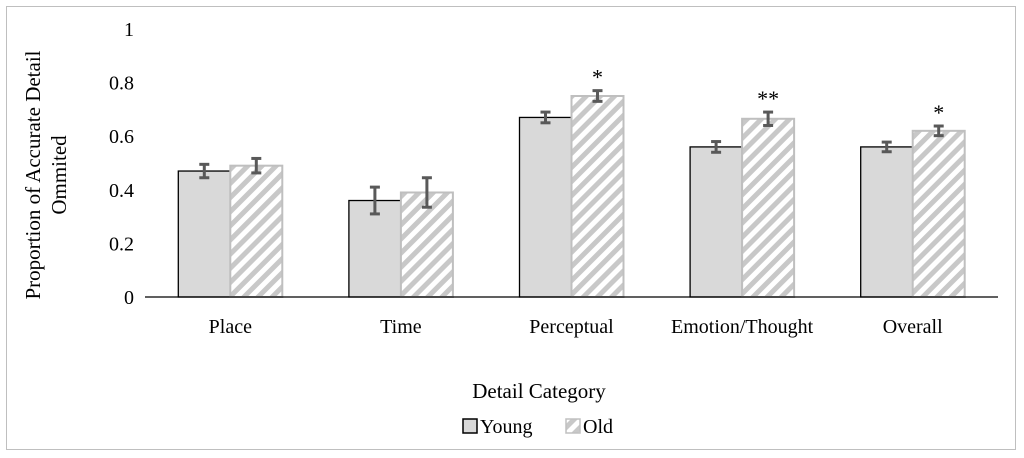 The image size is (1024, 458). I want to click on y-tick-label: 0.6, so click(121, 137).